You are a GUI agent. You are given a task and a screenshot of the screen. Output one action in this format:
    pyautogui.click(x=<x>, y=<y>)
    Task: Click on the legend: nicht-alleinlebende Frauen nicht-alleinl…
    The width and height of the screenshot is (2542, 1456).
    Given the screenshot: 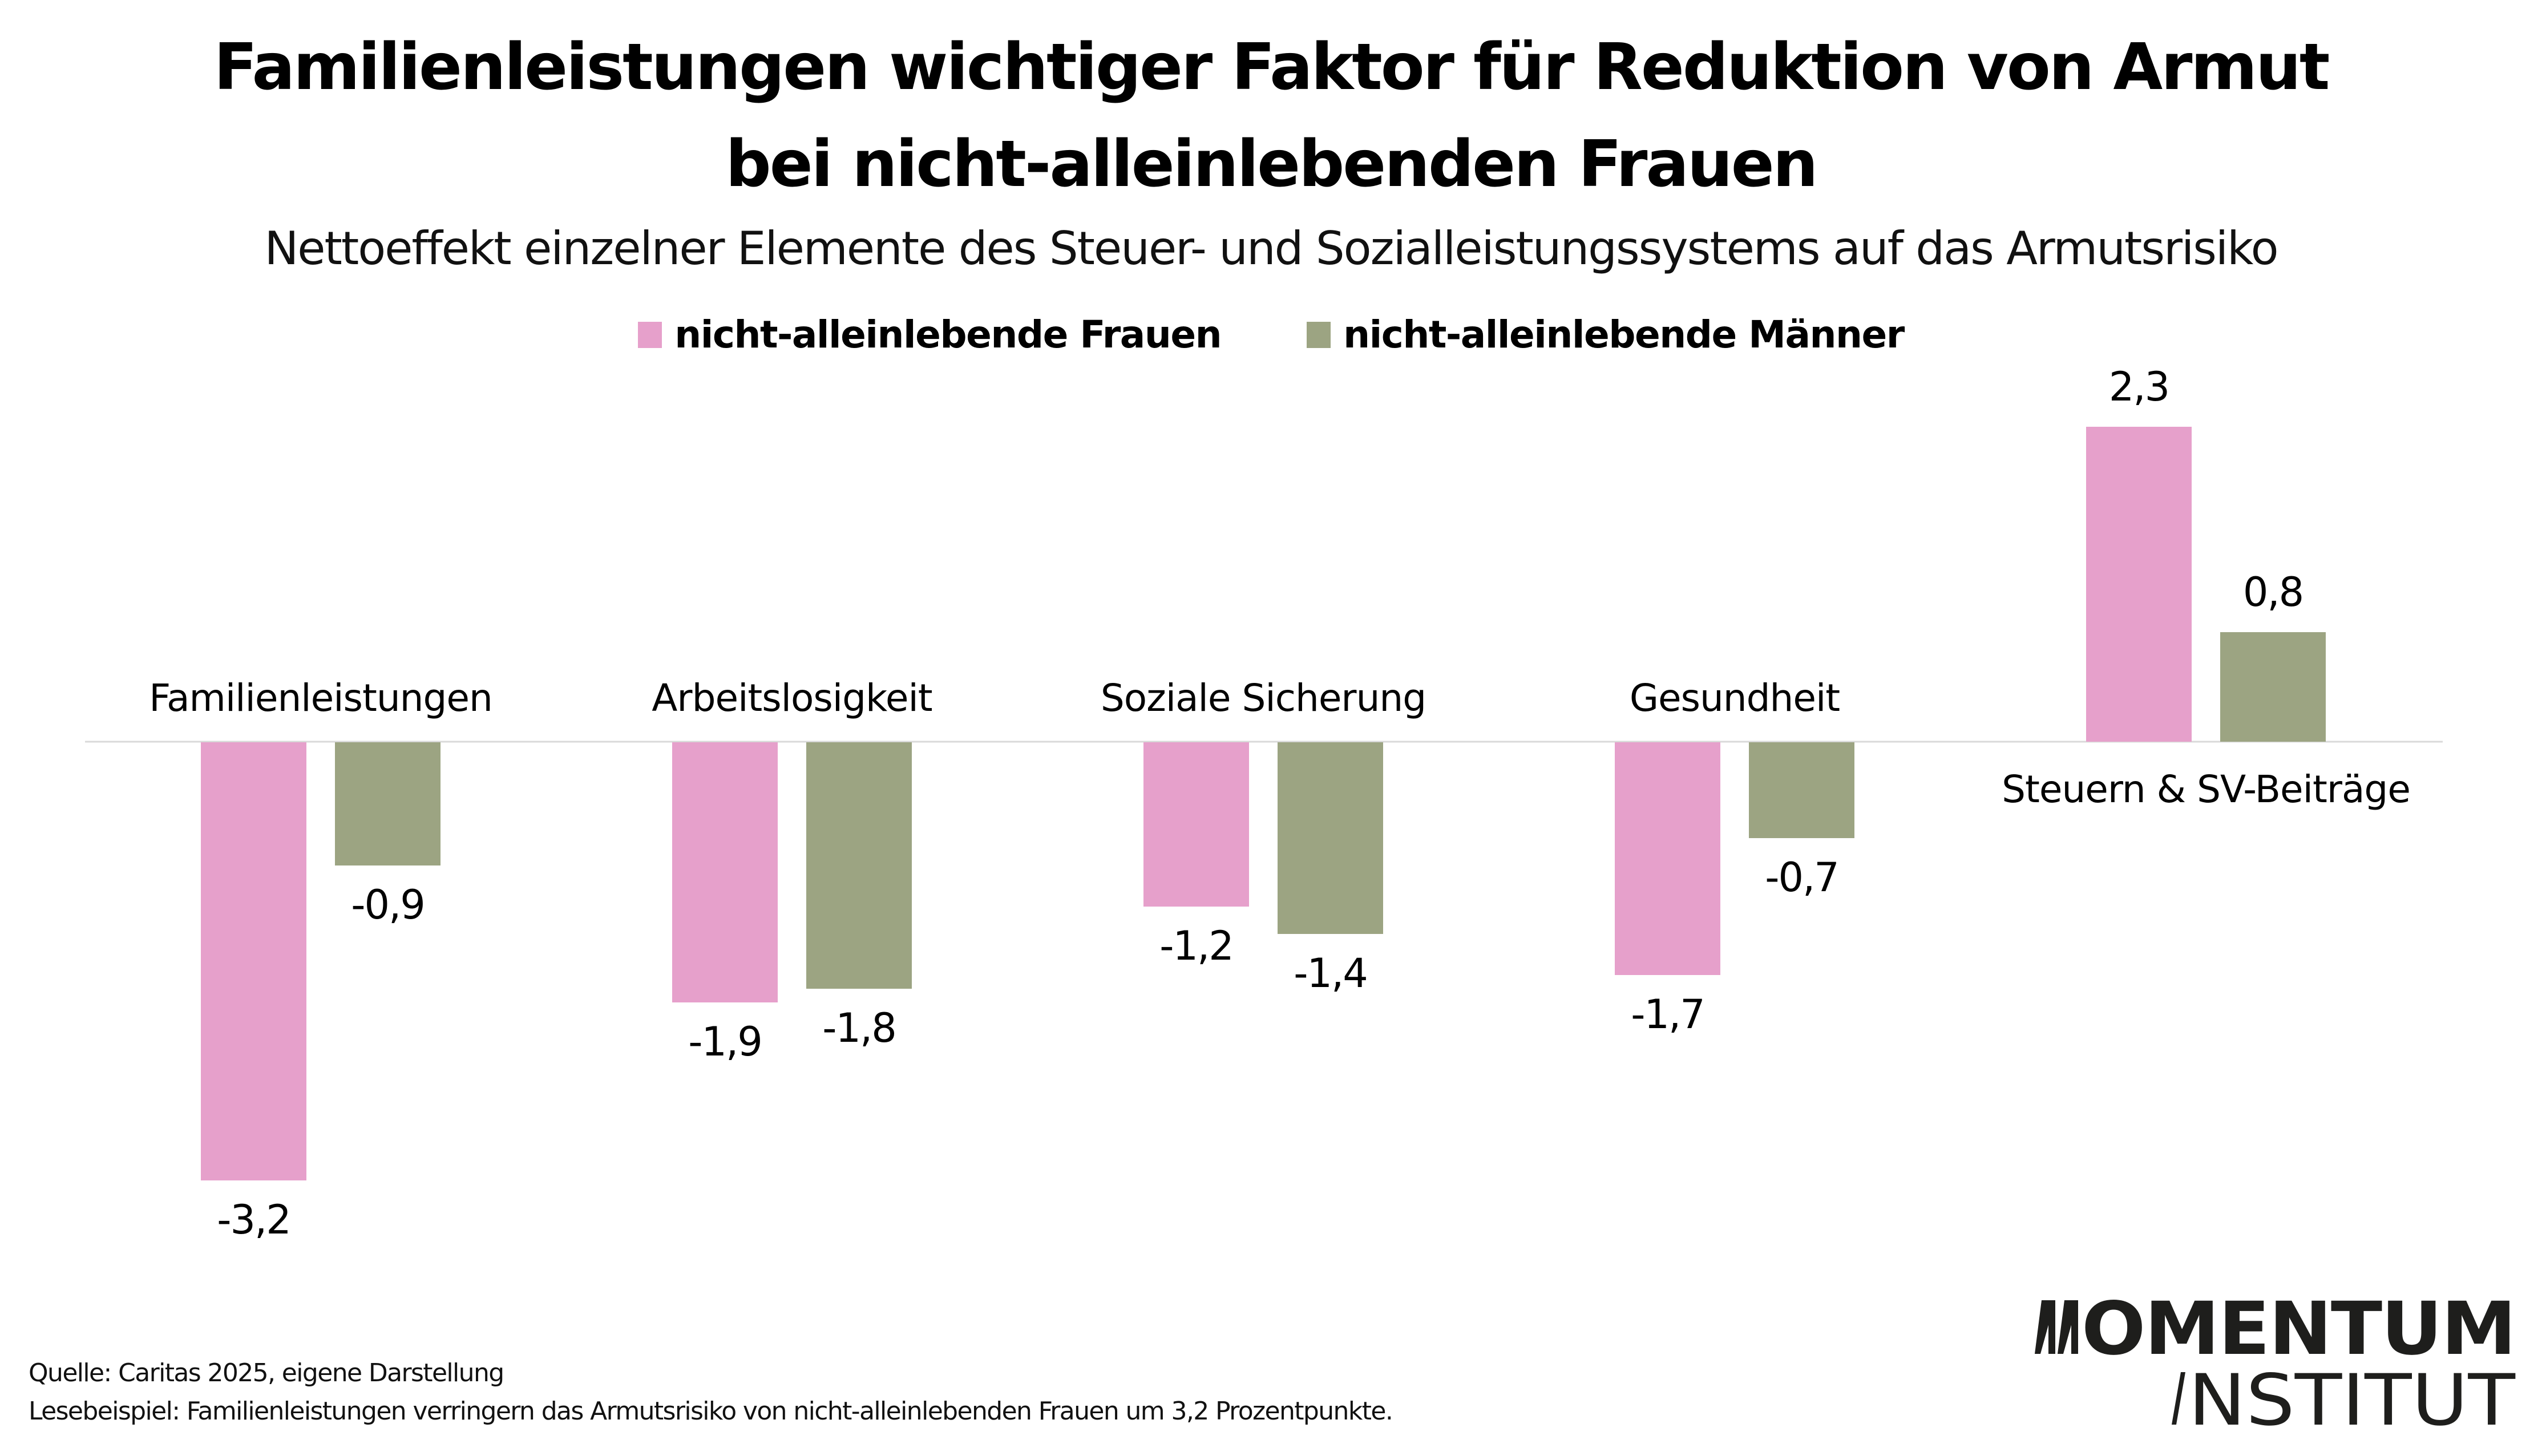 What is the action you would take?
    pyautogui.click(x=1271, y=335)
    